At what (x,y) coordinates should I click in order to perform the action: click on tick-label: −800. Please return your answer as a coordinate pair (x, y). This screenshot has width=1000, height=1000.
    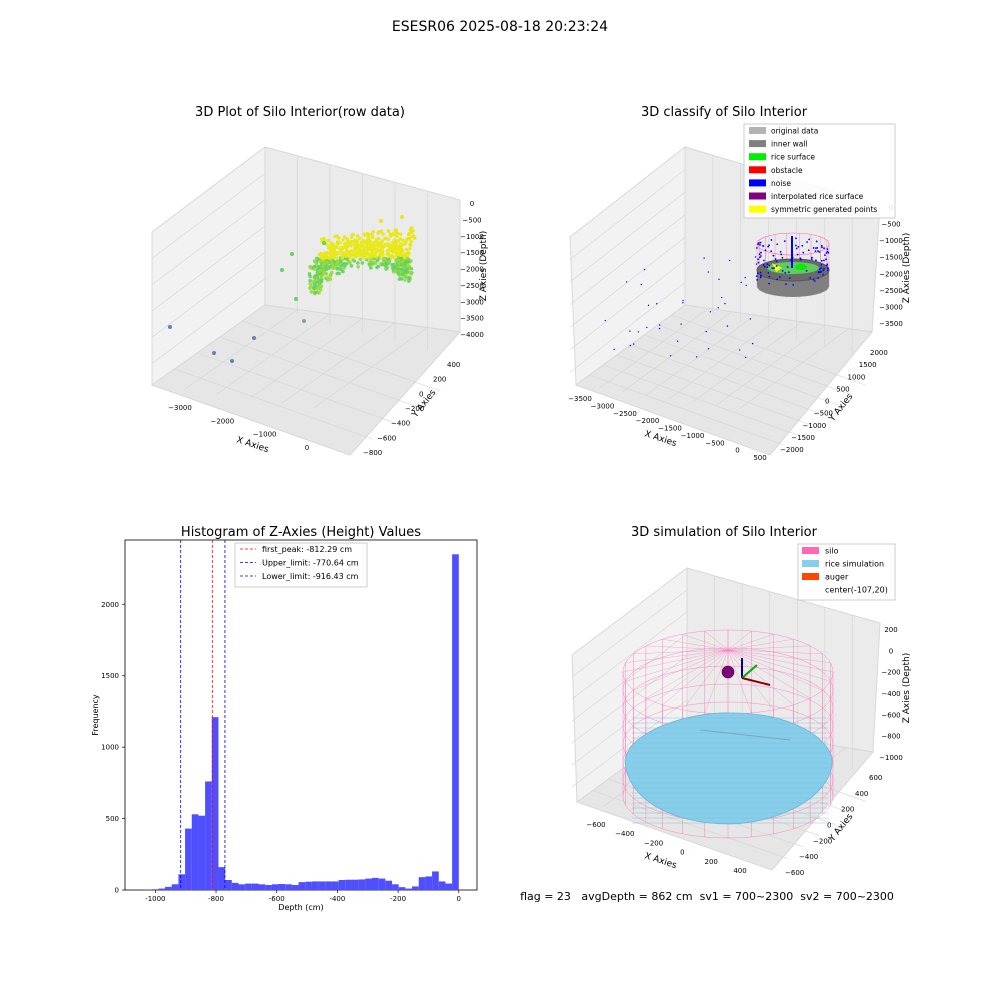
    Looking at the image, I should click on (890, 737).